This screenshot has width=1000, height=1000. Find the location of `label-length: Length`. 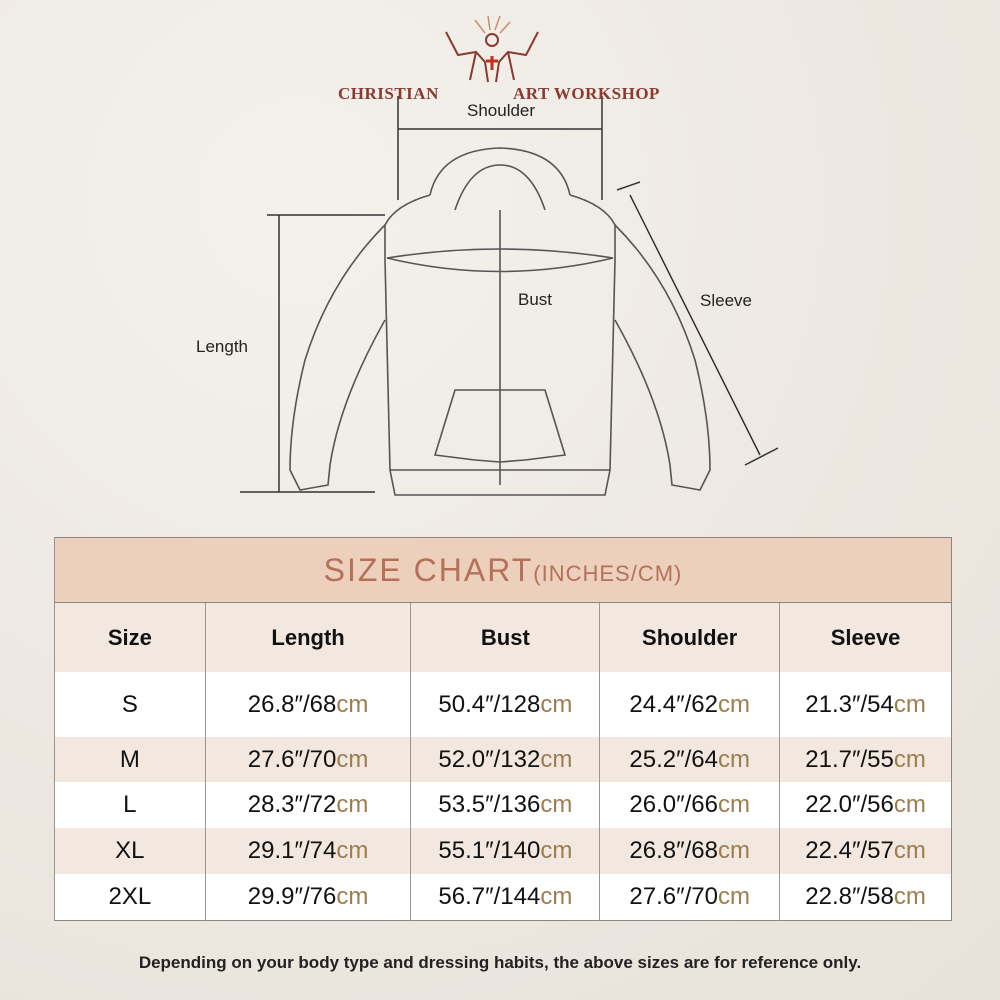

label-length: Length is located at coordinates (222, 346).